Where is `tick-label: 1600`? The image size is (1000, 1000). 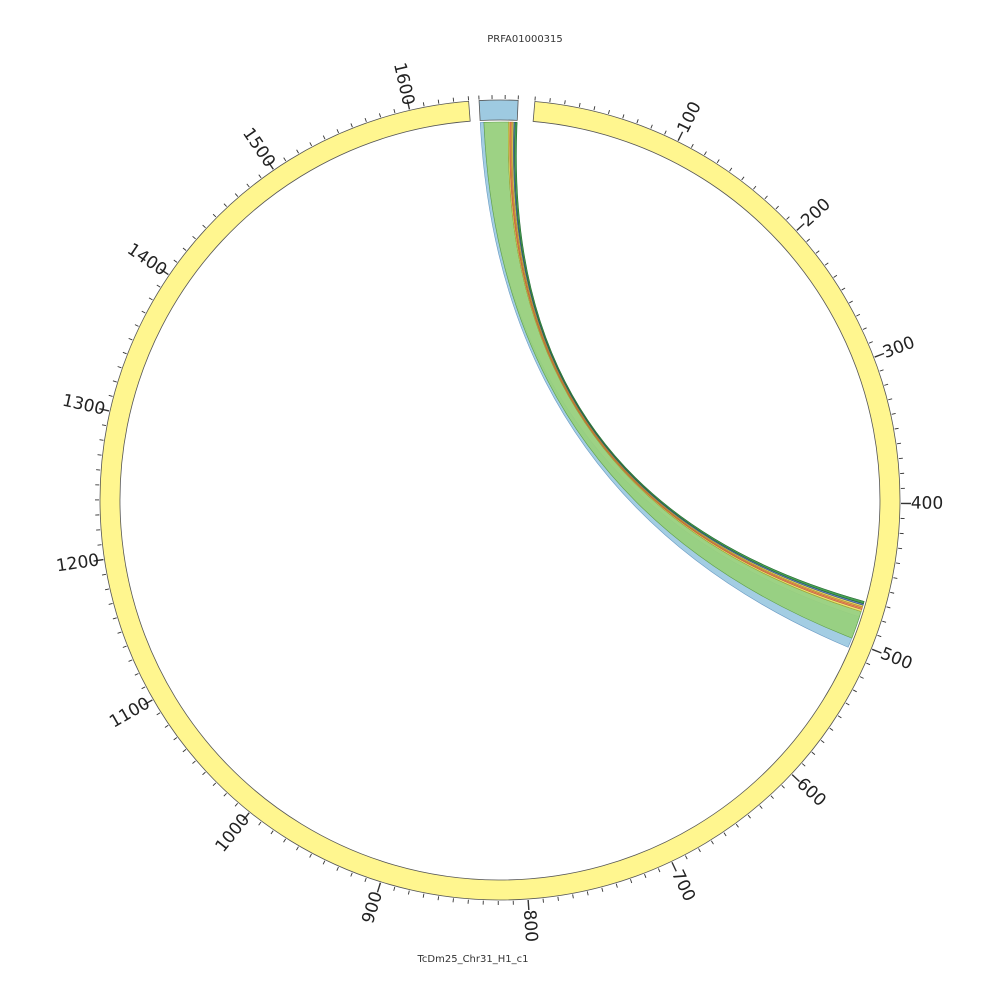 tick-label: 1600 is located at coordinates (403, 84).